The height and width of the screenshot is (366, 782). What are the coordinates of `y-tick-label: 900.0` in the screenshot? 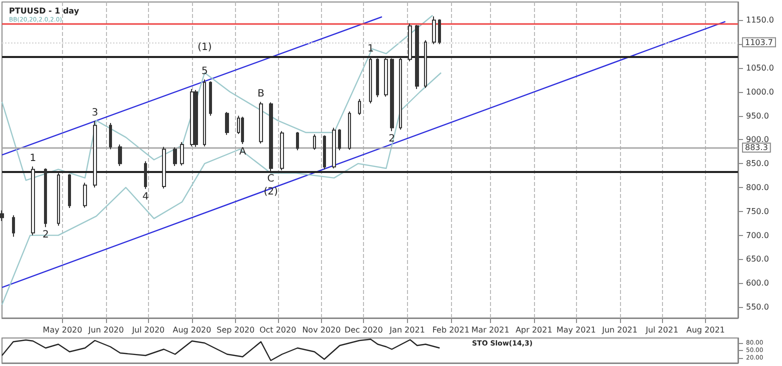 It's located at (757, 139).